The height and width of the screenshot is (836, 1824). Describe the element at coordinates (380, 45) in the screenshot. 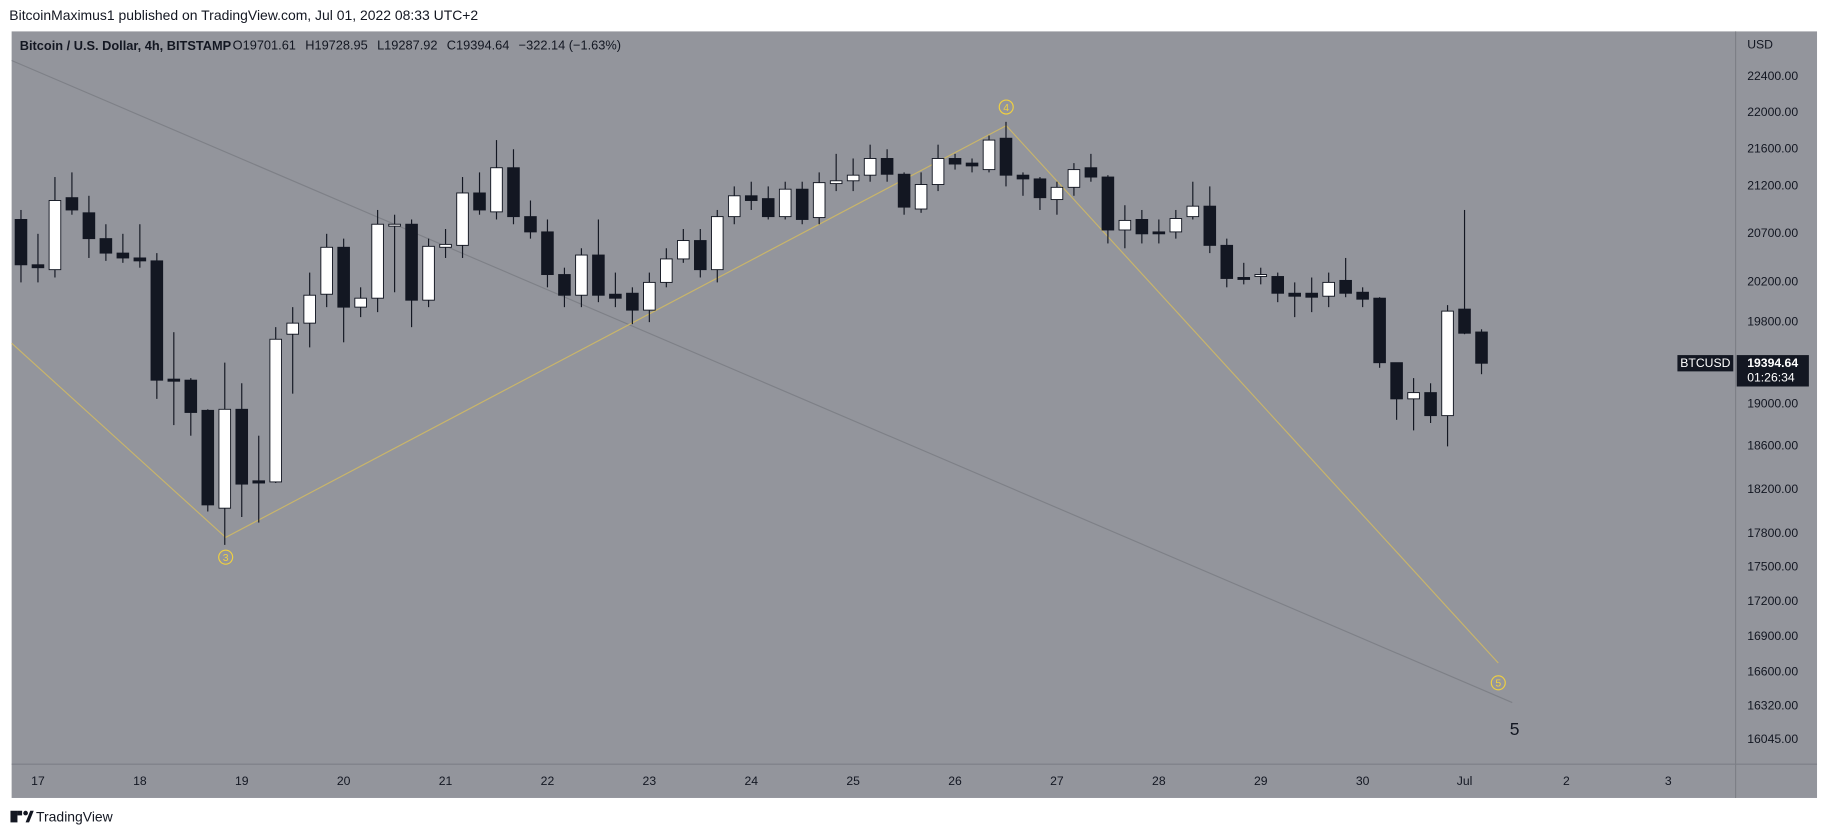

I see `legend-prefix: L` at that location.